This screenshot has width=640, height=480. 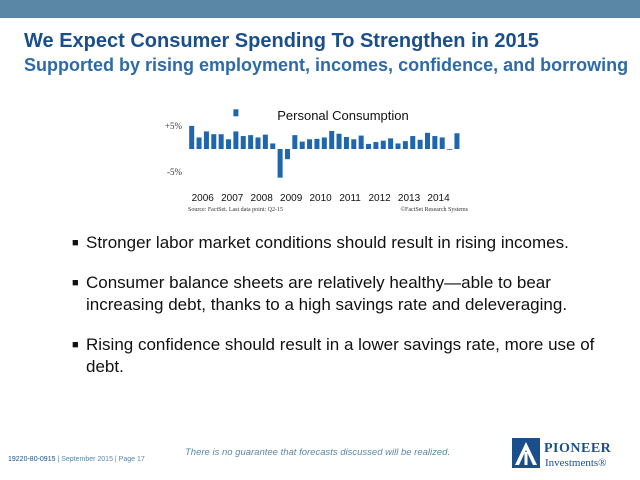 I want to click on x-tick-label: 2008, so click(x=262, y=198).